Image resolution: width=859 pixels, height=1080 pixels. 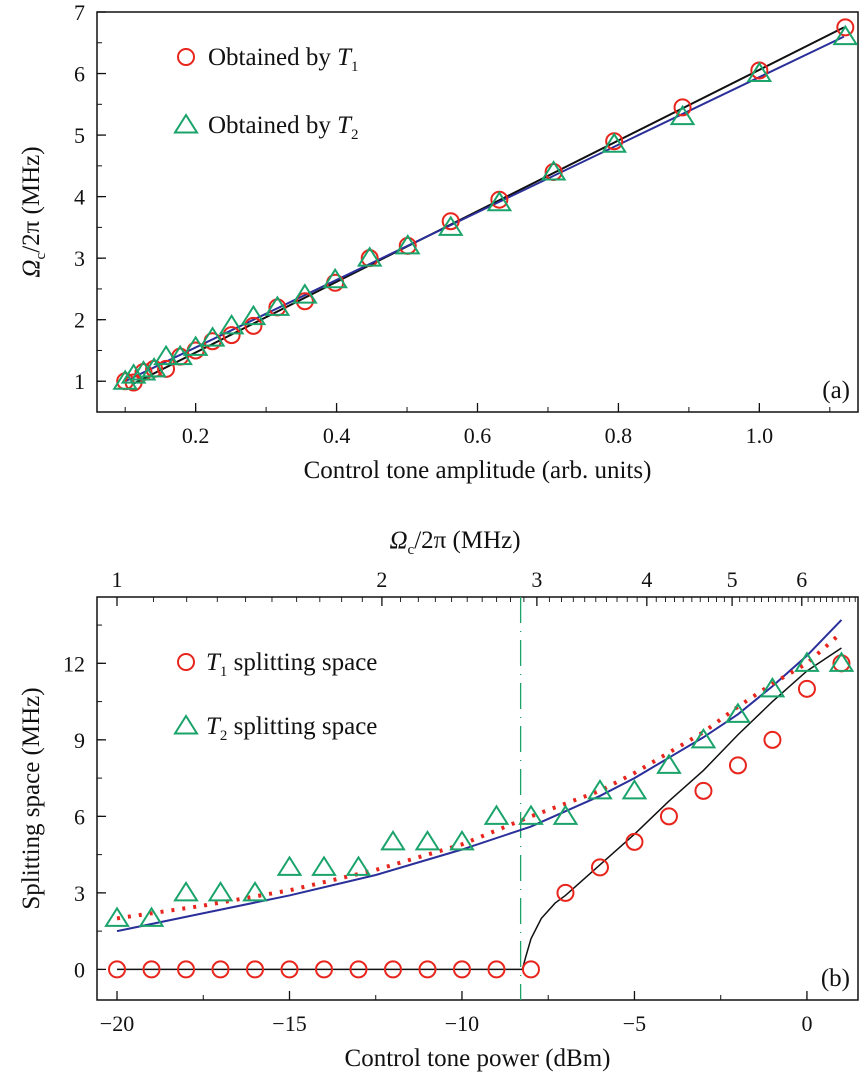 I want to click on x-tick-label: −15, so click(x=289, y=1023).